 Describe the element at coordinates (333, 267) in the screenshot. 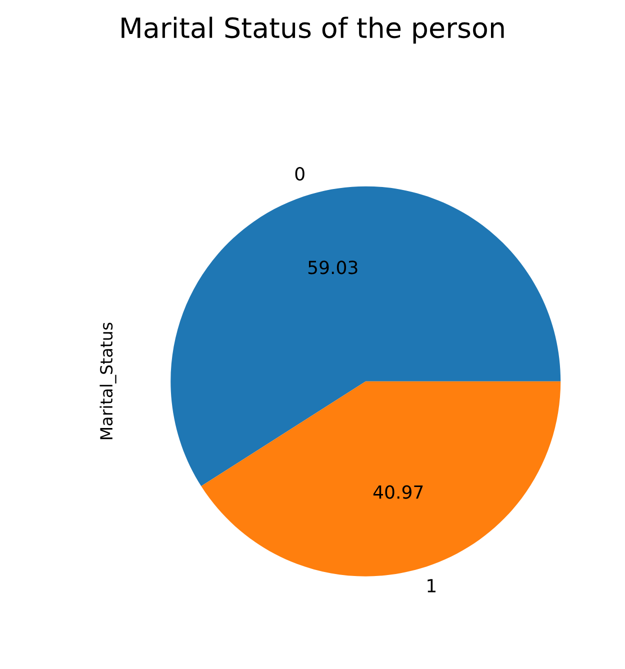

I see `data-label: 59.03` at that location.